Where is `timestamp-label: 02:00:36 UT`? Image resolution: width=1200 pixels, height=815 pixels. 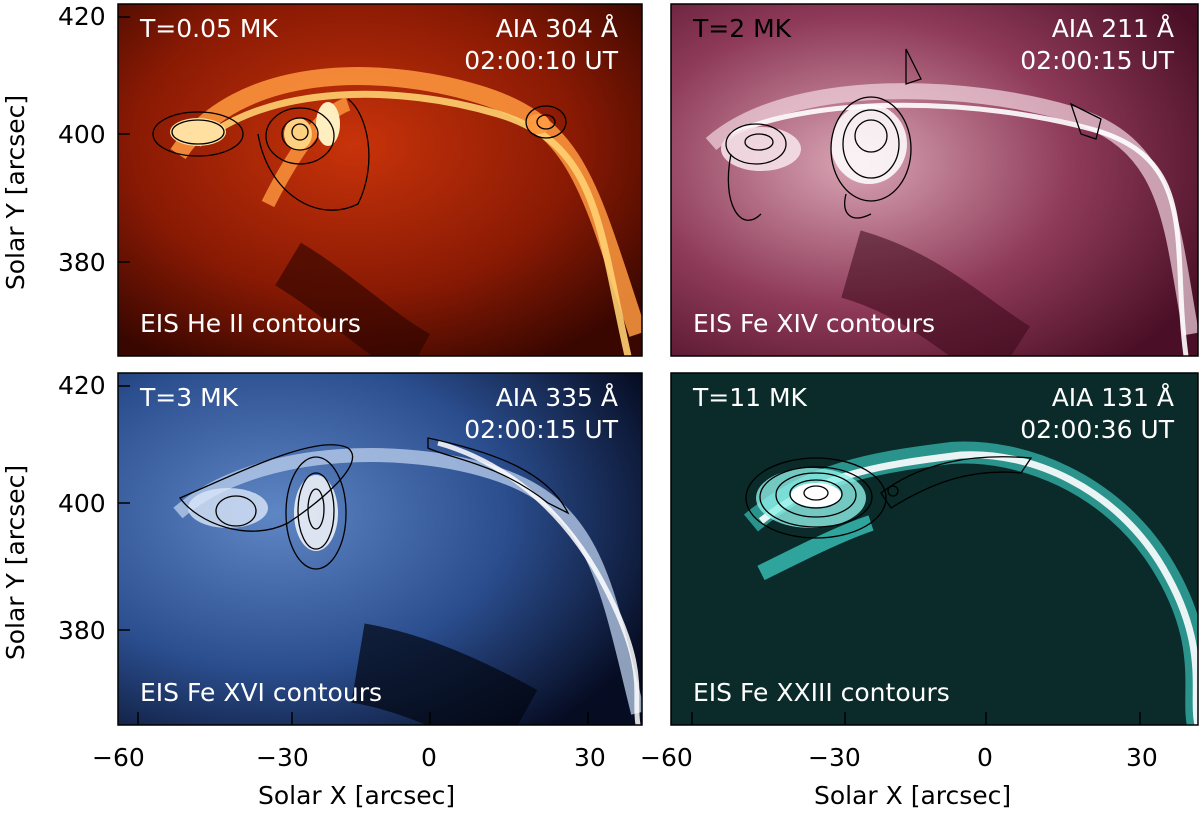 timestamp-label: 02:00:36 UT is located at coordinates (1097, 429).